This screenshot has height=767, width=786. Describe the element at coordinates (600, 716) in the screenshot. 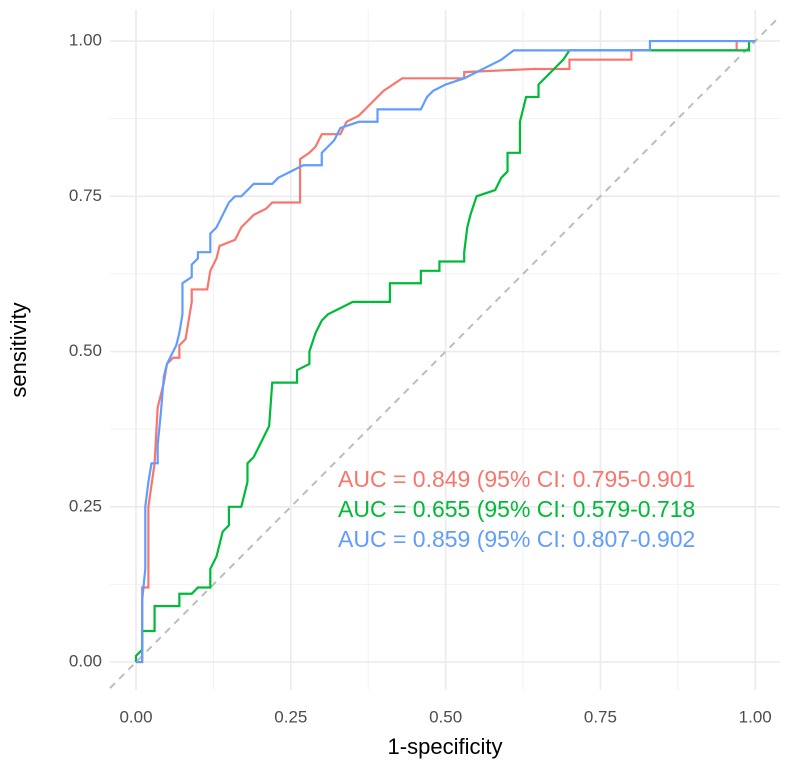

I see `x-tick-label: 0.75` at that location.